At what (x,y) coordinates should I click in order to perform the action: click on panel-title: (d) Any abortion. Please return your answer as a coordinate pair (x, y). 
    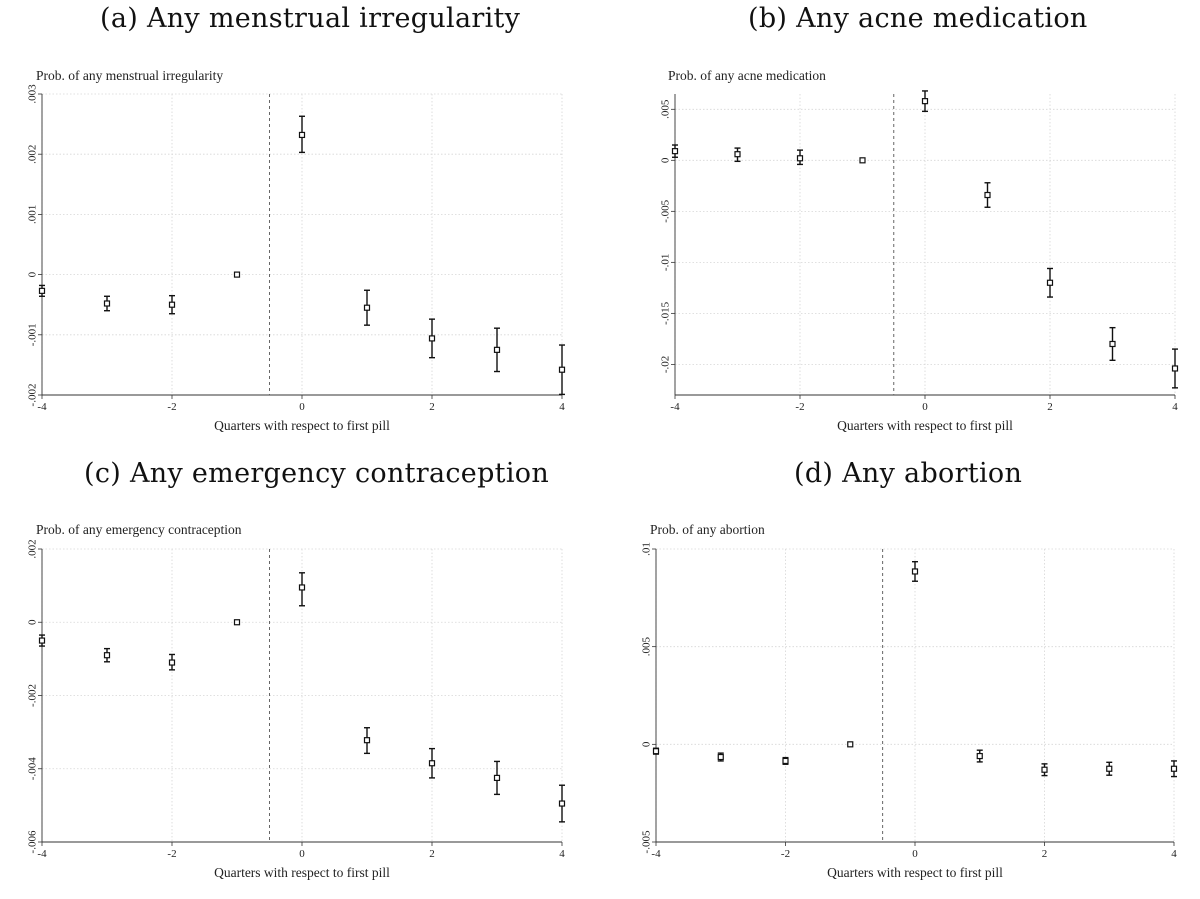
    Looking at the image, I should click on (908, 473).